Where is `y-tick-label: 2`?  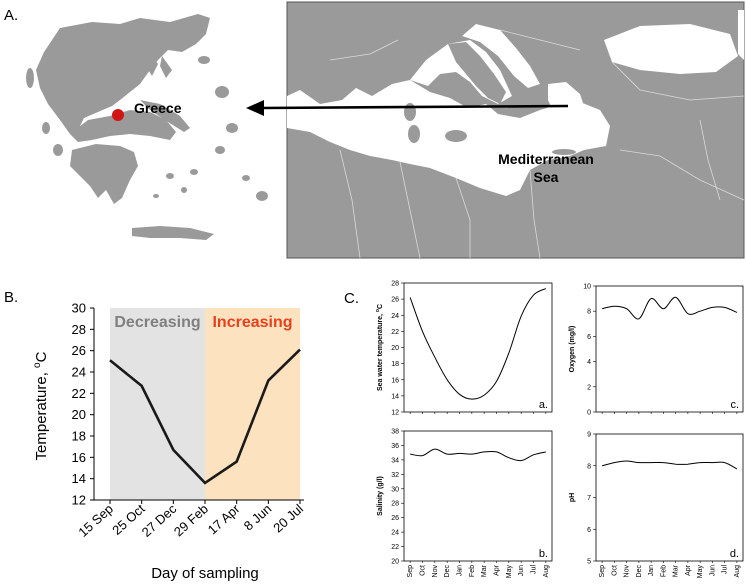 y-tick-label: 2 is located at coordinates (589, 387).